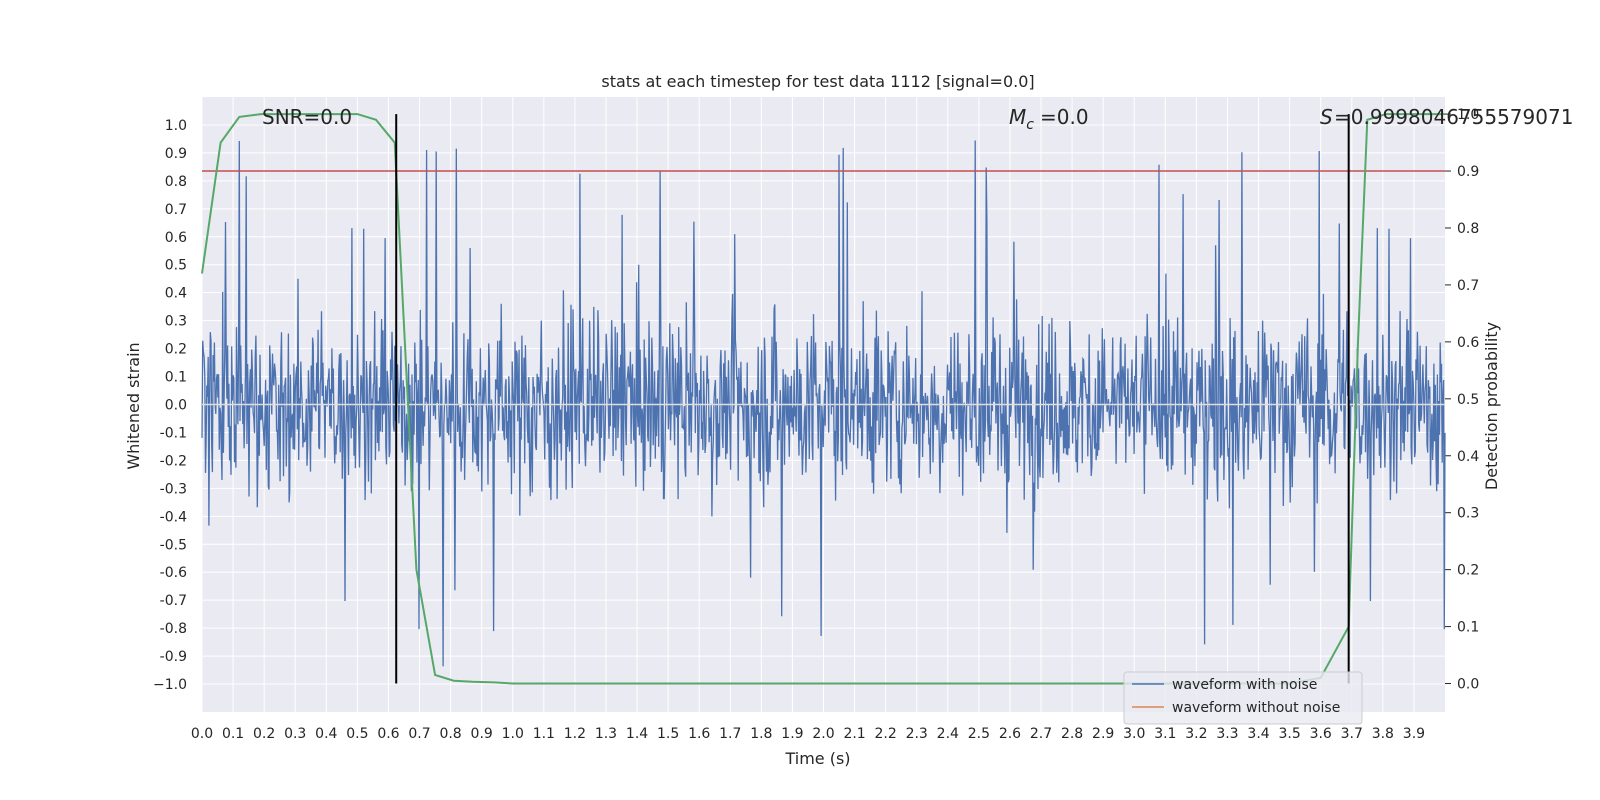  Describe the element at coordinates (173, 601) in the screenshot. I see `y-tick-label: -0.7` at that location.